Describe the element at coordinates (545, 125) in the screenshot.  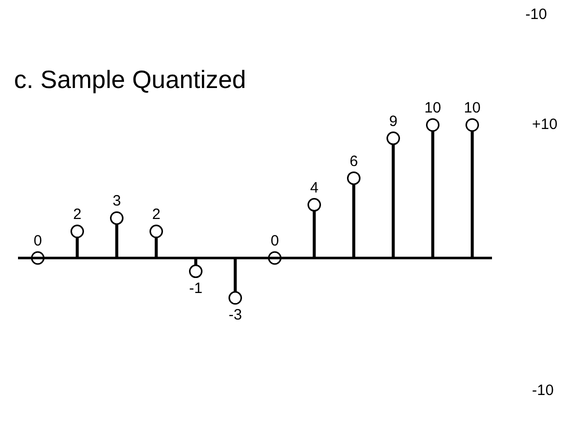
I see `y-tick-label: +10` at that location.